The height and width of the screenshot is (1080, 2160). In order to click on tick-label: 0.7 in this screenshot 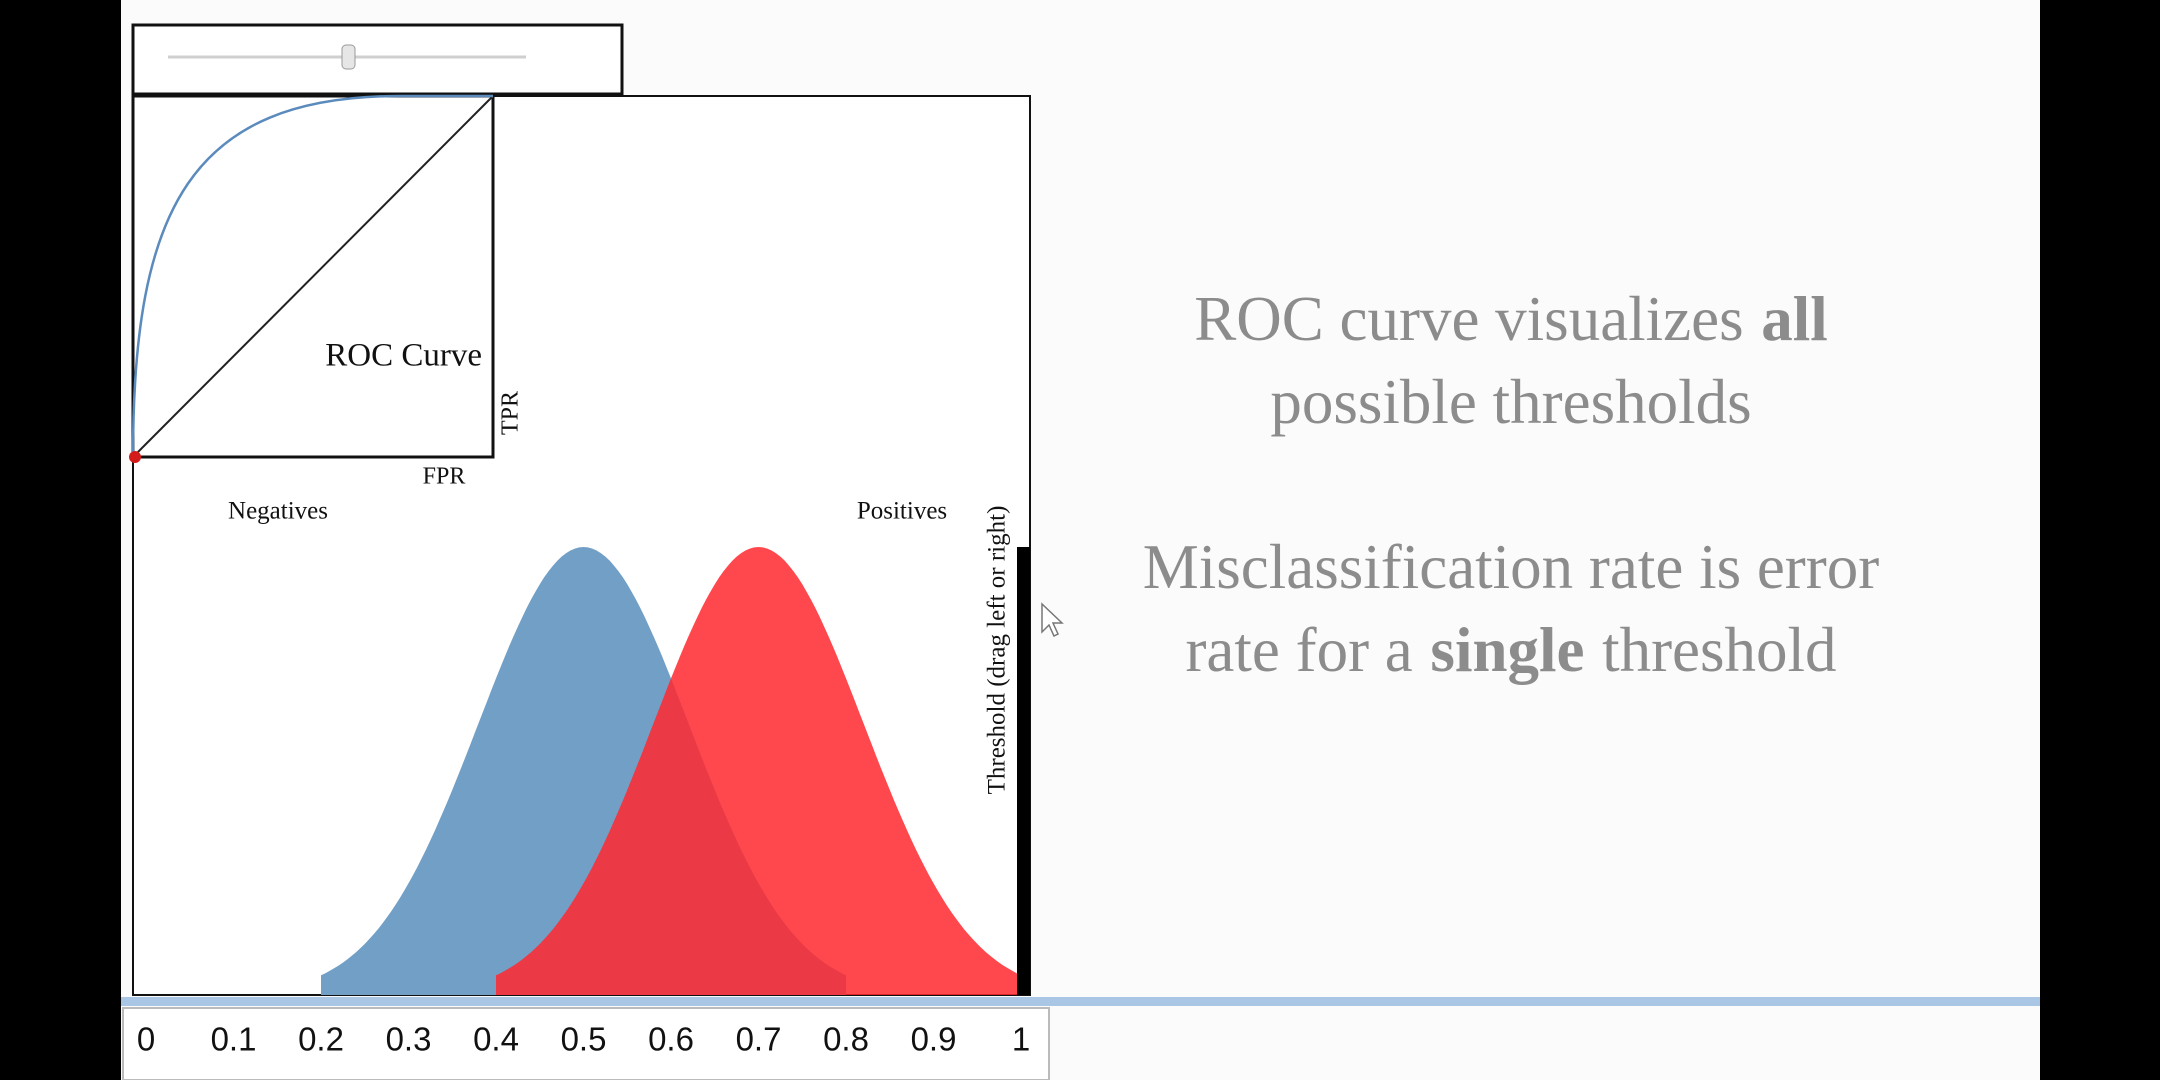, I will do `click(759, 1039)`.